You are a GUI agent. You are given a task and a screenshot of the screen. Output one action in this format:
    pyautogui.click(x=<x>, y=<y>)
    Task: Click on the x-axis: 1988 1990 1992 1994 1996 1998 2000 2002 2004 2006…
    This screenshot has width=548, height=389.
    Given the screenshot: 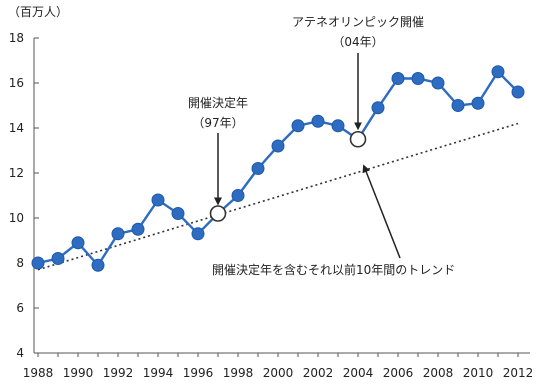 What is the action you would take?
    pyautogui.click(x=278, y=366)
    